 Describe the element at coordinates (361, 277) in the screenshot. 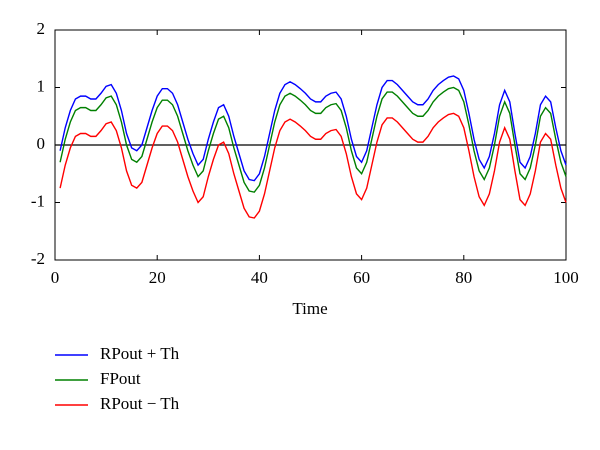

I see `x-tick-label: 60` at that location.